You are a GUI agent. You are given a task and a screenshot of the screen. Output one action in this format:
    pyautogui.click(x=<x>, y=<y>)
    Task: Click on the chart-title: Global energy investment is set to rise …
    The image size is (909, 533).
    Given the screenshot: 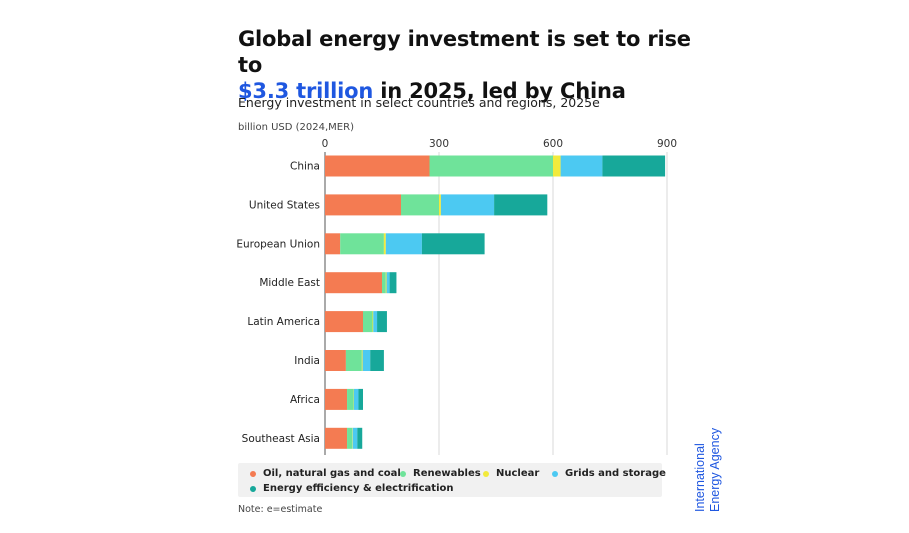 What is the action you would take?
    pyautogui.click(x=468, y=65)
    